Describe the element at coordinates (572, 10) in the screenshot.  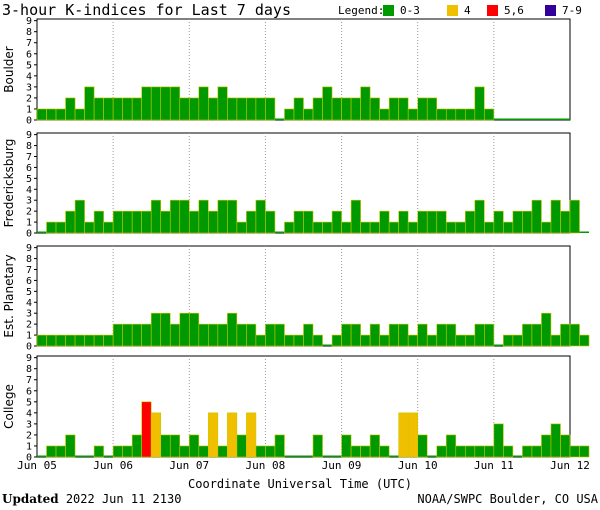
I see `legend-text-7-9: 7-9` at that location.